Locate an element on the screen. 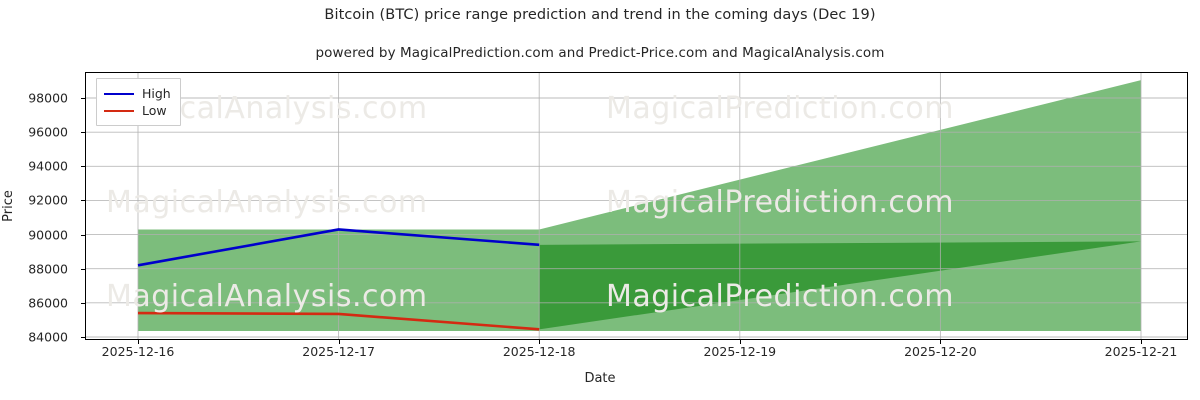  x-tick-label: 2025-12-20 is located at coordinates (940, 351).